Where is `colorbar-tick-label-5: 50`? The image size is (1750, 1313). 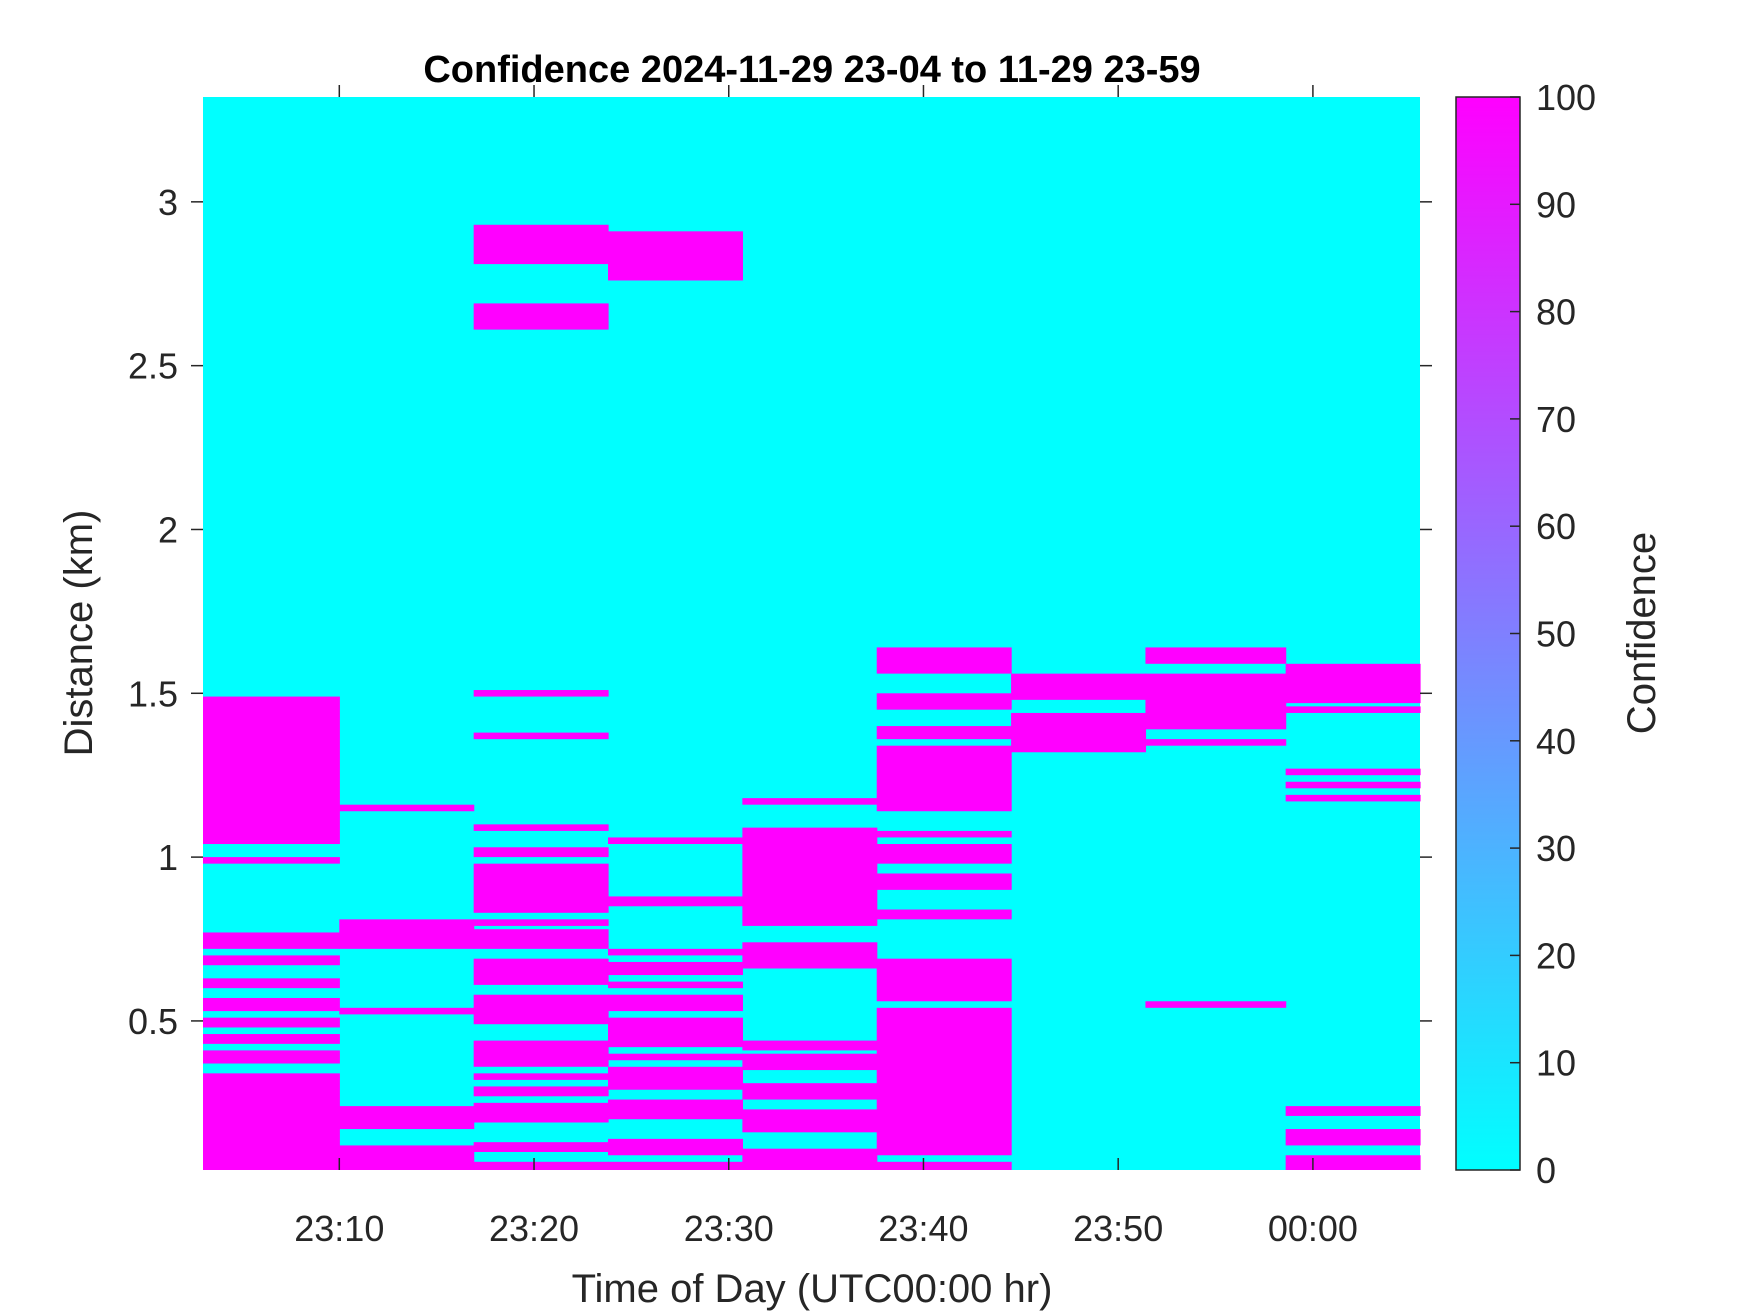 colorbar-tick-label-5: 50 is located at coordinates (1556, 634).